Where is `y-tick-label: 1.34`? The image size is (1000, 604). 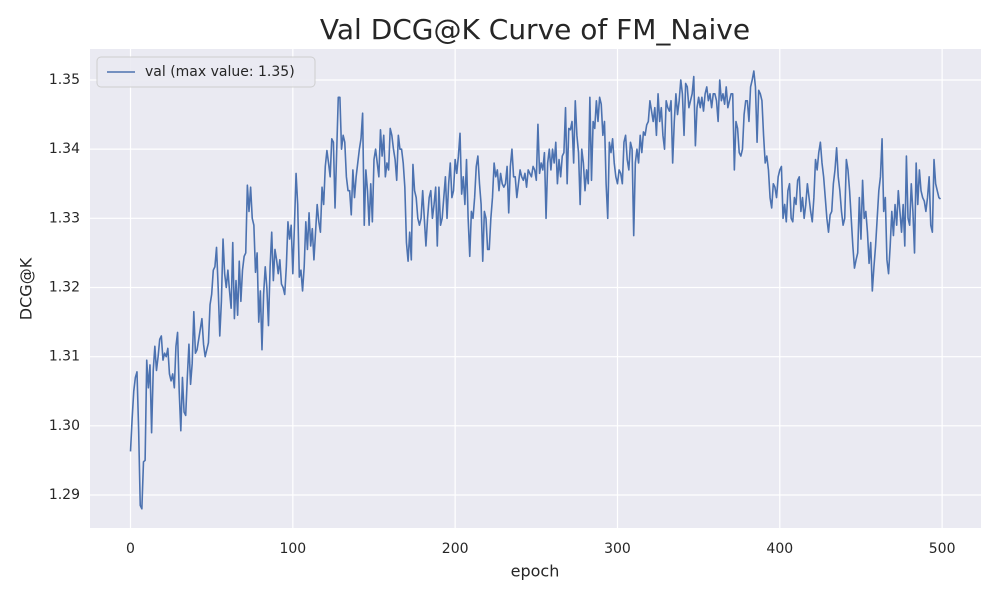 y-tick-label: 1.34 is located at coordinates (64, 149).